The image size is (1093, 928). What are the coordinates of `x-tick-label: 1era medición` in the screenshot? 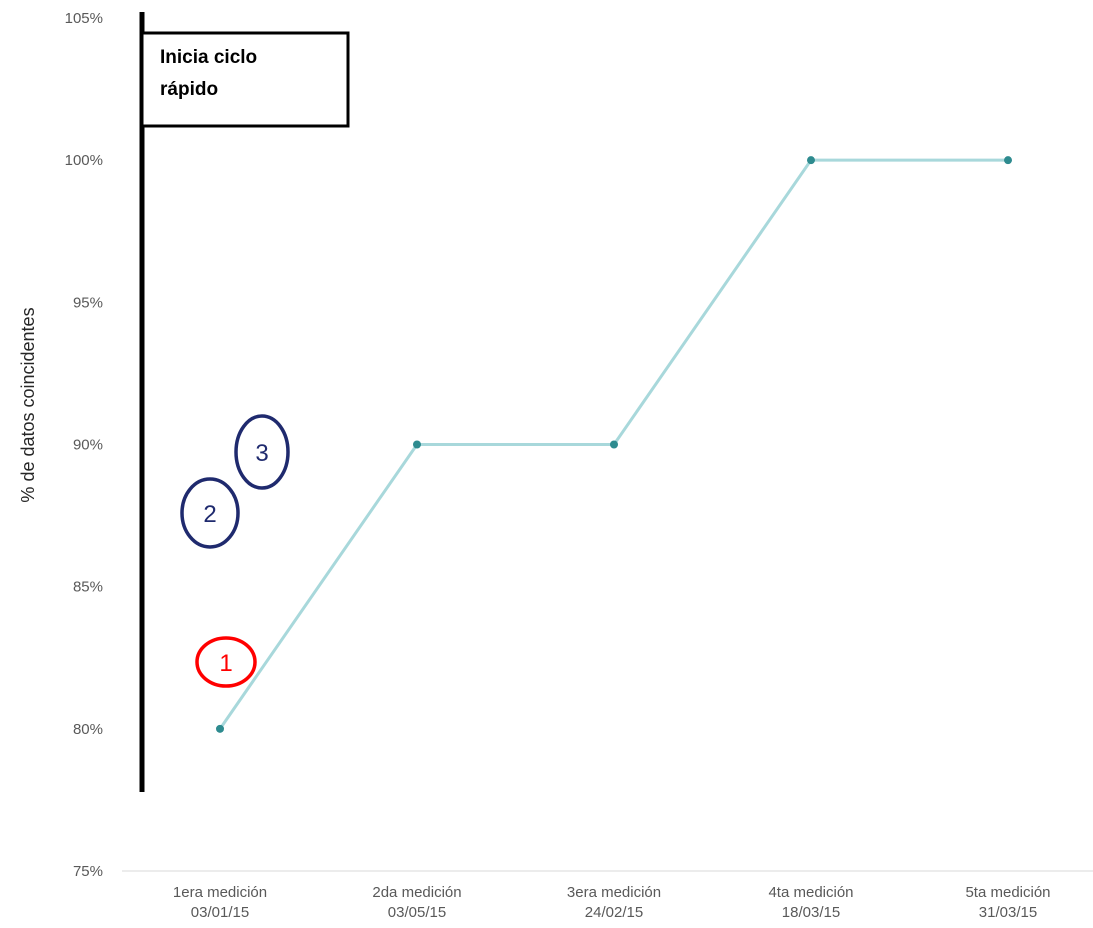 It's located at (220, 892).